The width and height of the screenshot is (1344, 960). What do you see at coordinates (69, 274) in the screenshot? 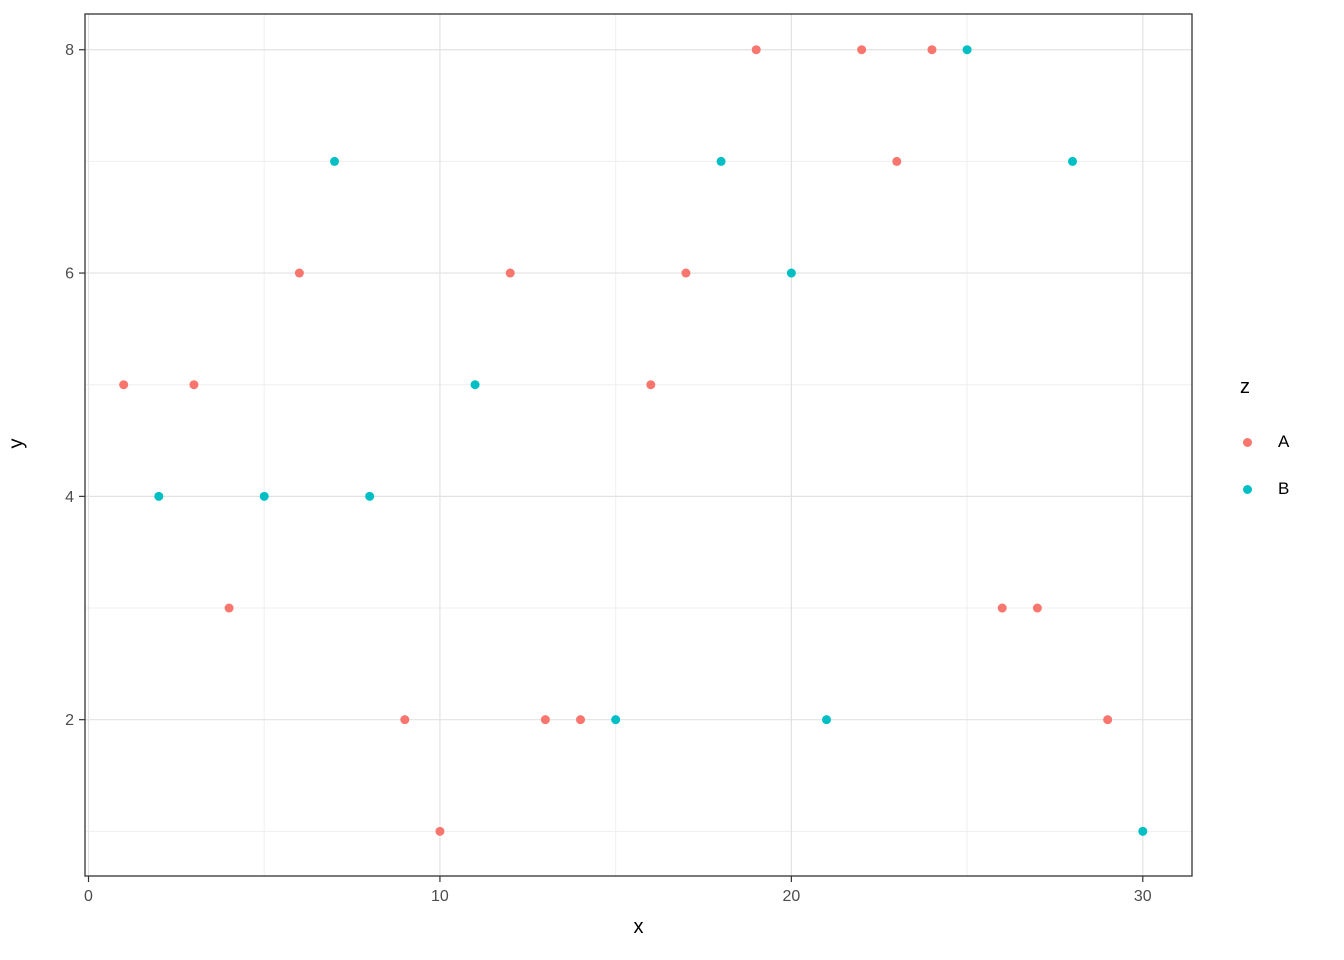
I see `y-tick-label: 6` at bounding box center [69, 274].